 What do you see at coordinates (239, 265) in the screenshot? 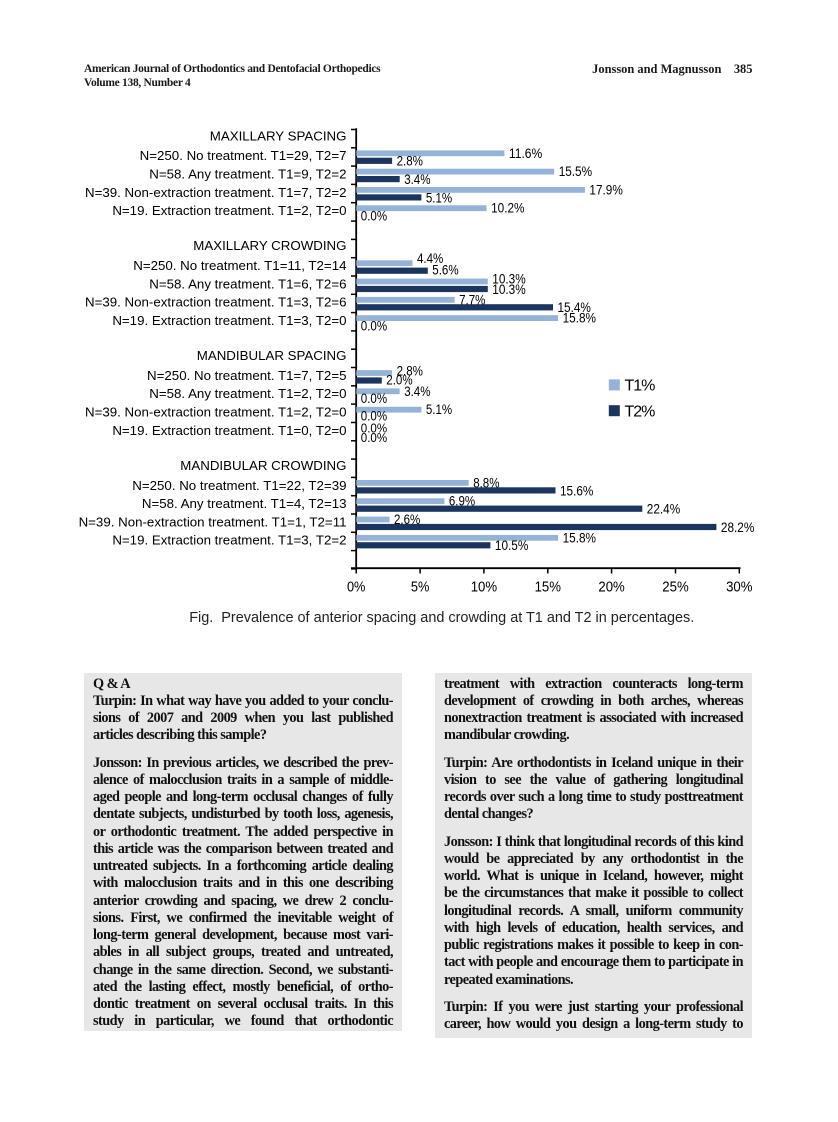
I see `svg-text:N=250. No treatment. T1=11, T2: N=250. No treatment. T1=11, T2=14` at bounding box center [239, 265].